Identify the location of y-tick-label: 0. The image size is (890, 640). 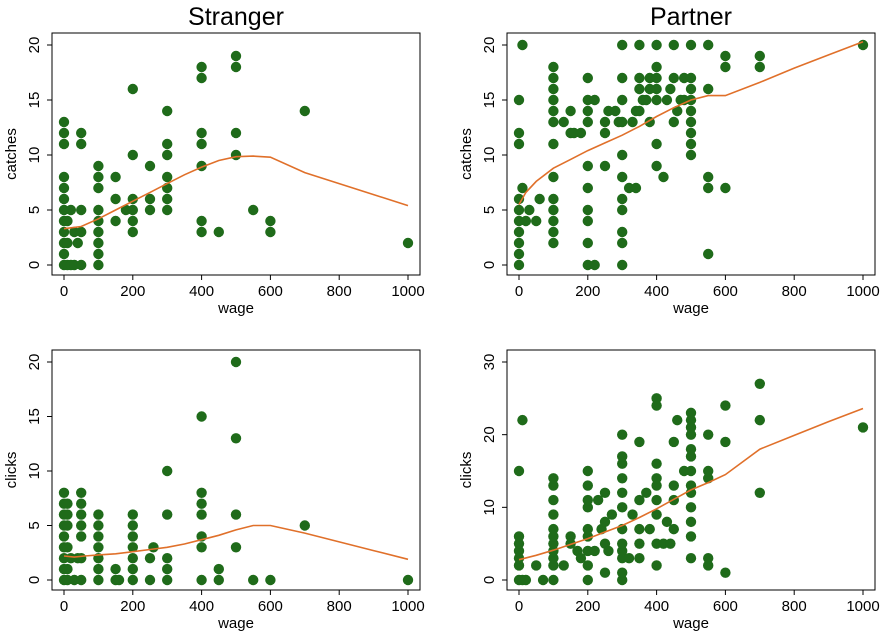
(34, 580).